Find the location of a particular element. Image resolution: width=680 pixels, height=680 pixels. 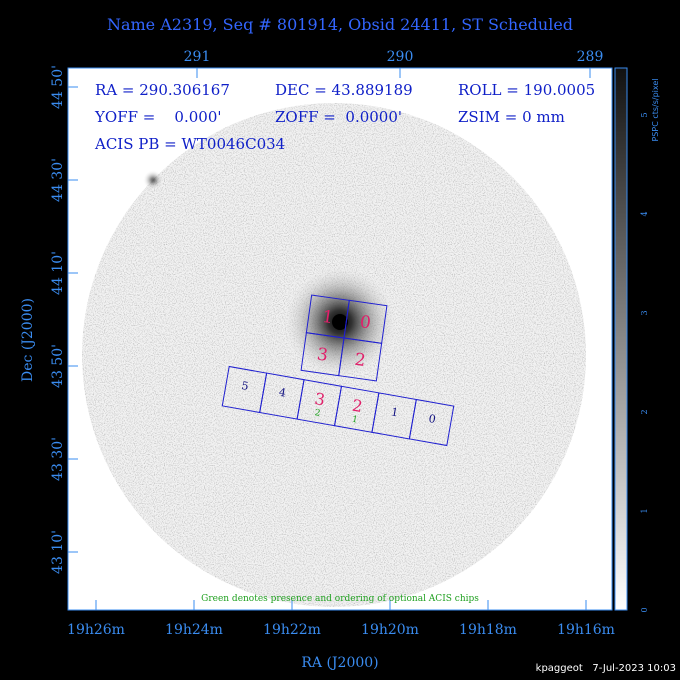

info-yoff: YOFF = 0.000' is located at coordinates (158, 117).